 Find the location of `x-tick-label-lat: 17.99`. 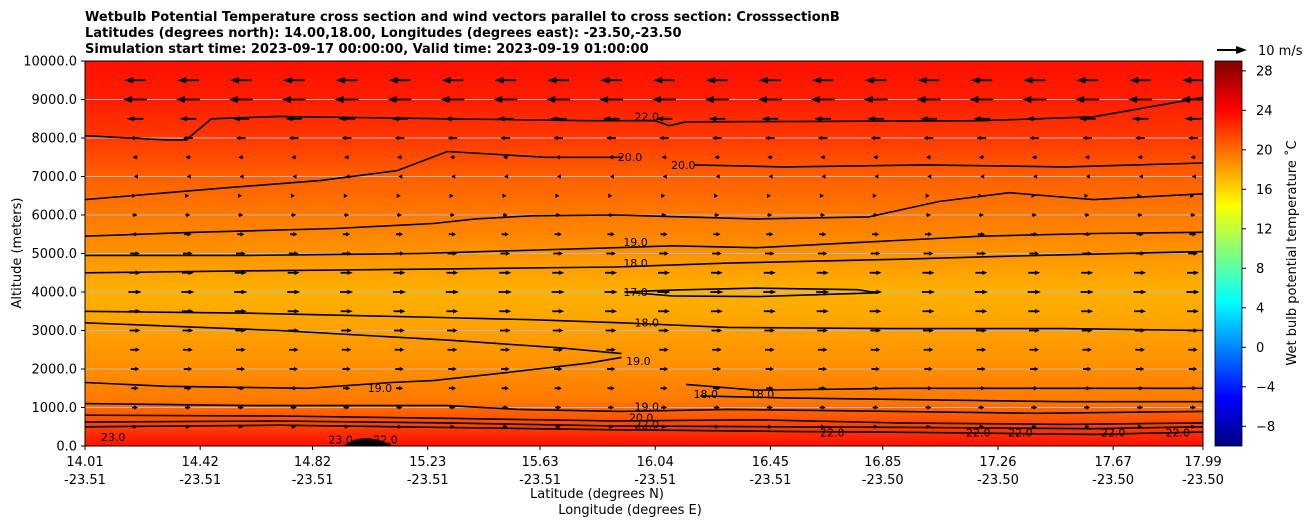

x-tick-label-lat: 17.99 is located at coordinates (1202, 462).